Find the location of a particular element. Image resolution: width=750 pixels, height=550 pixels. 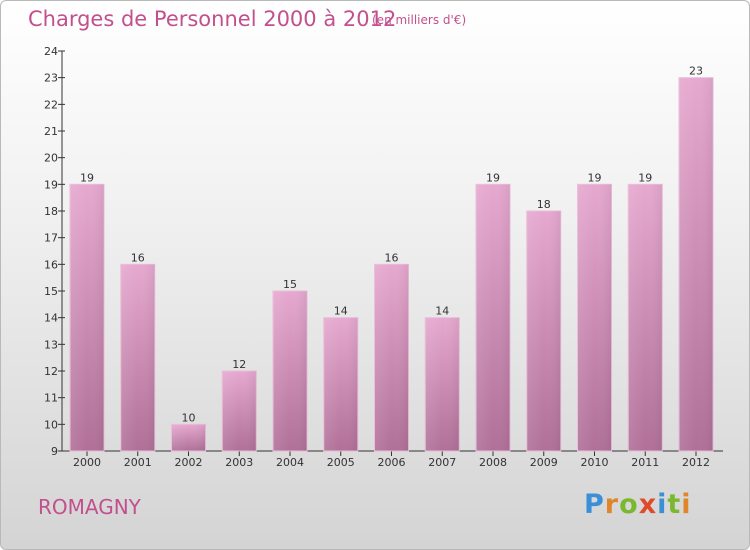

x-tick-label-2011: 2011 is located at coordinates (645, 462).